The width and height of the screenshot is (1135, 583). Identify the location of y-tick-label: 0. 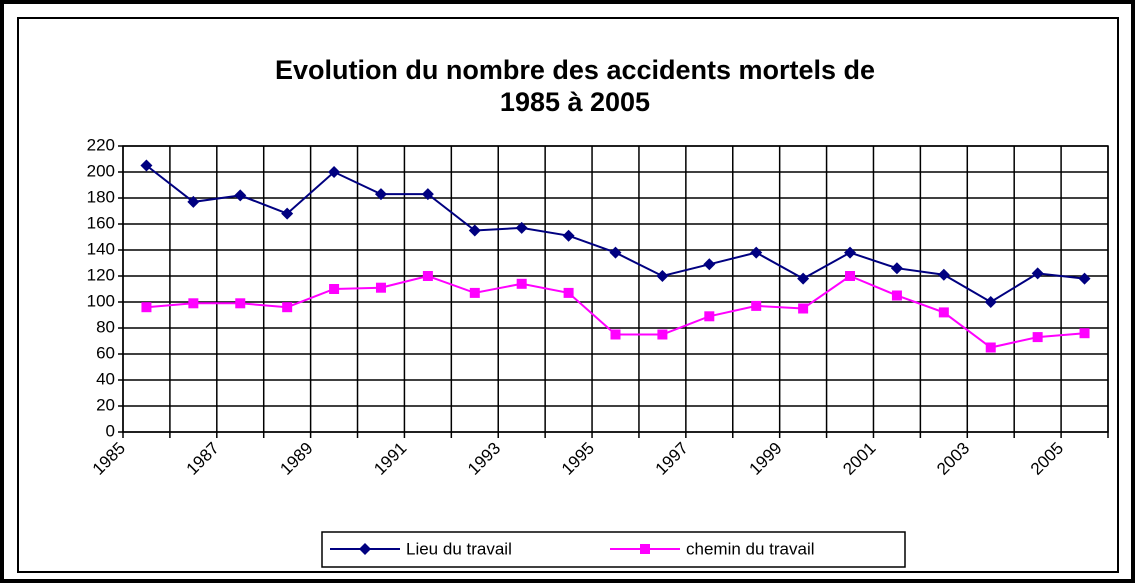
(110, 430).